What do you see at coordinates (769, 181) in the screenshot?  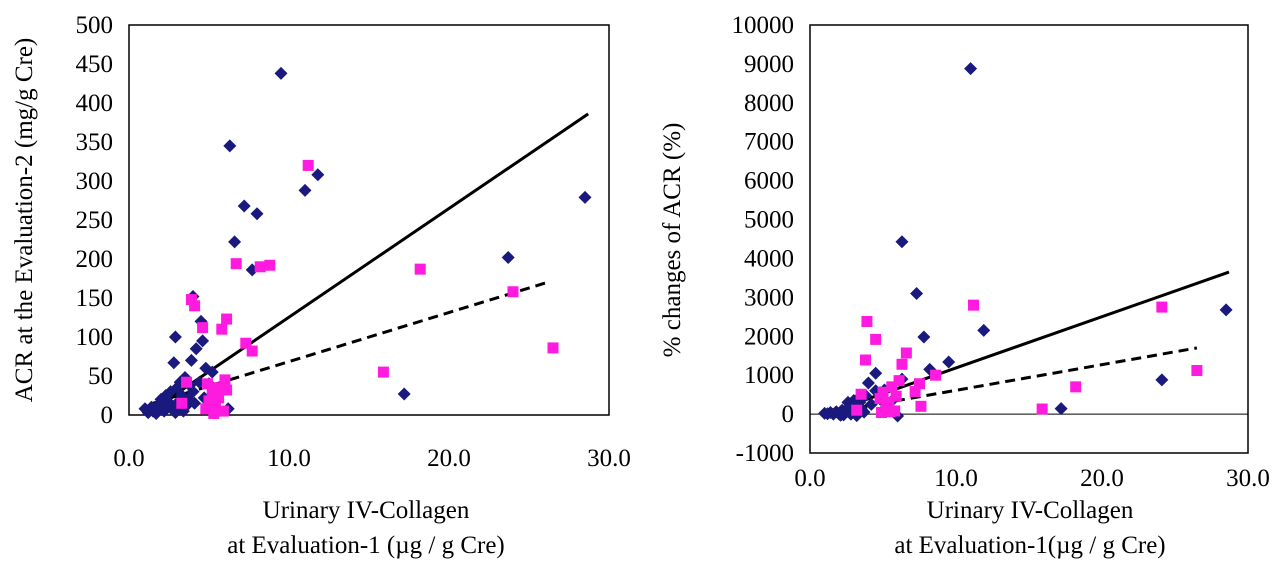 I see `y-tick-label: 6000` at bounding box center [769, 181].